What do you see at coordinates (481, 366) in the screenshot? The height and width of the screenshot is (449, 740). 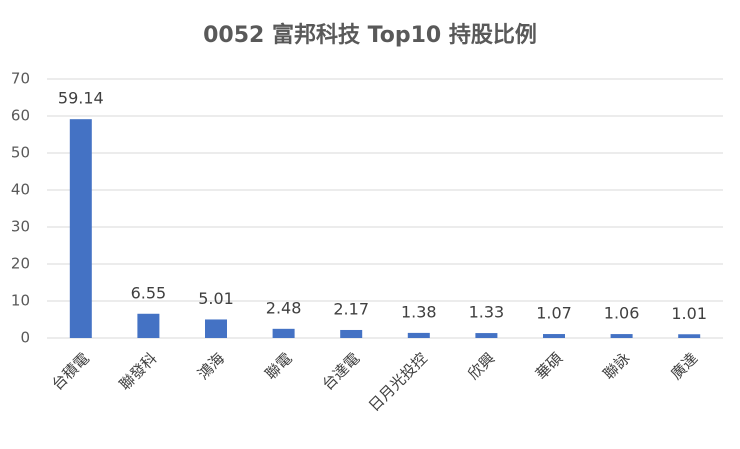 I see `x-tick-label: 欣興` at bounding box center [481, 366].